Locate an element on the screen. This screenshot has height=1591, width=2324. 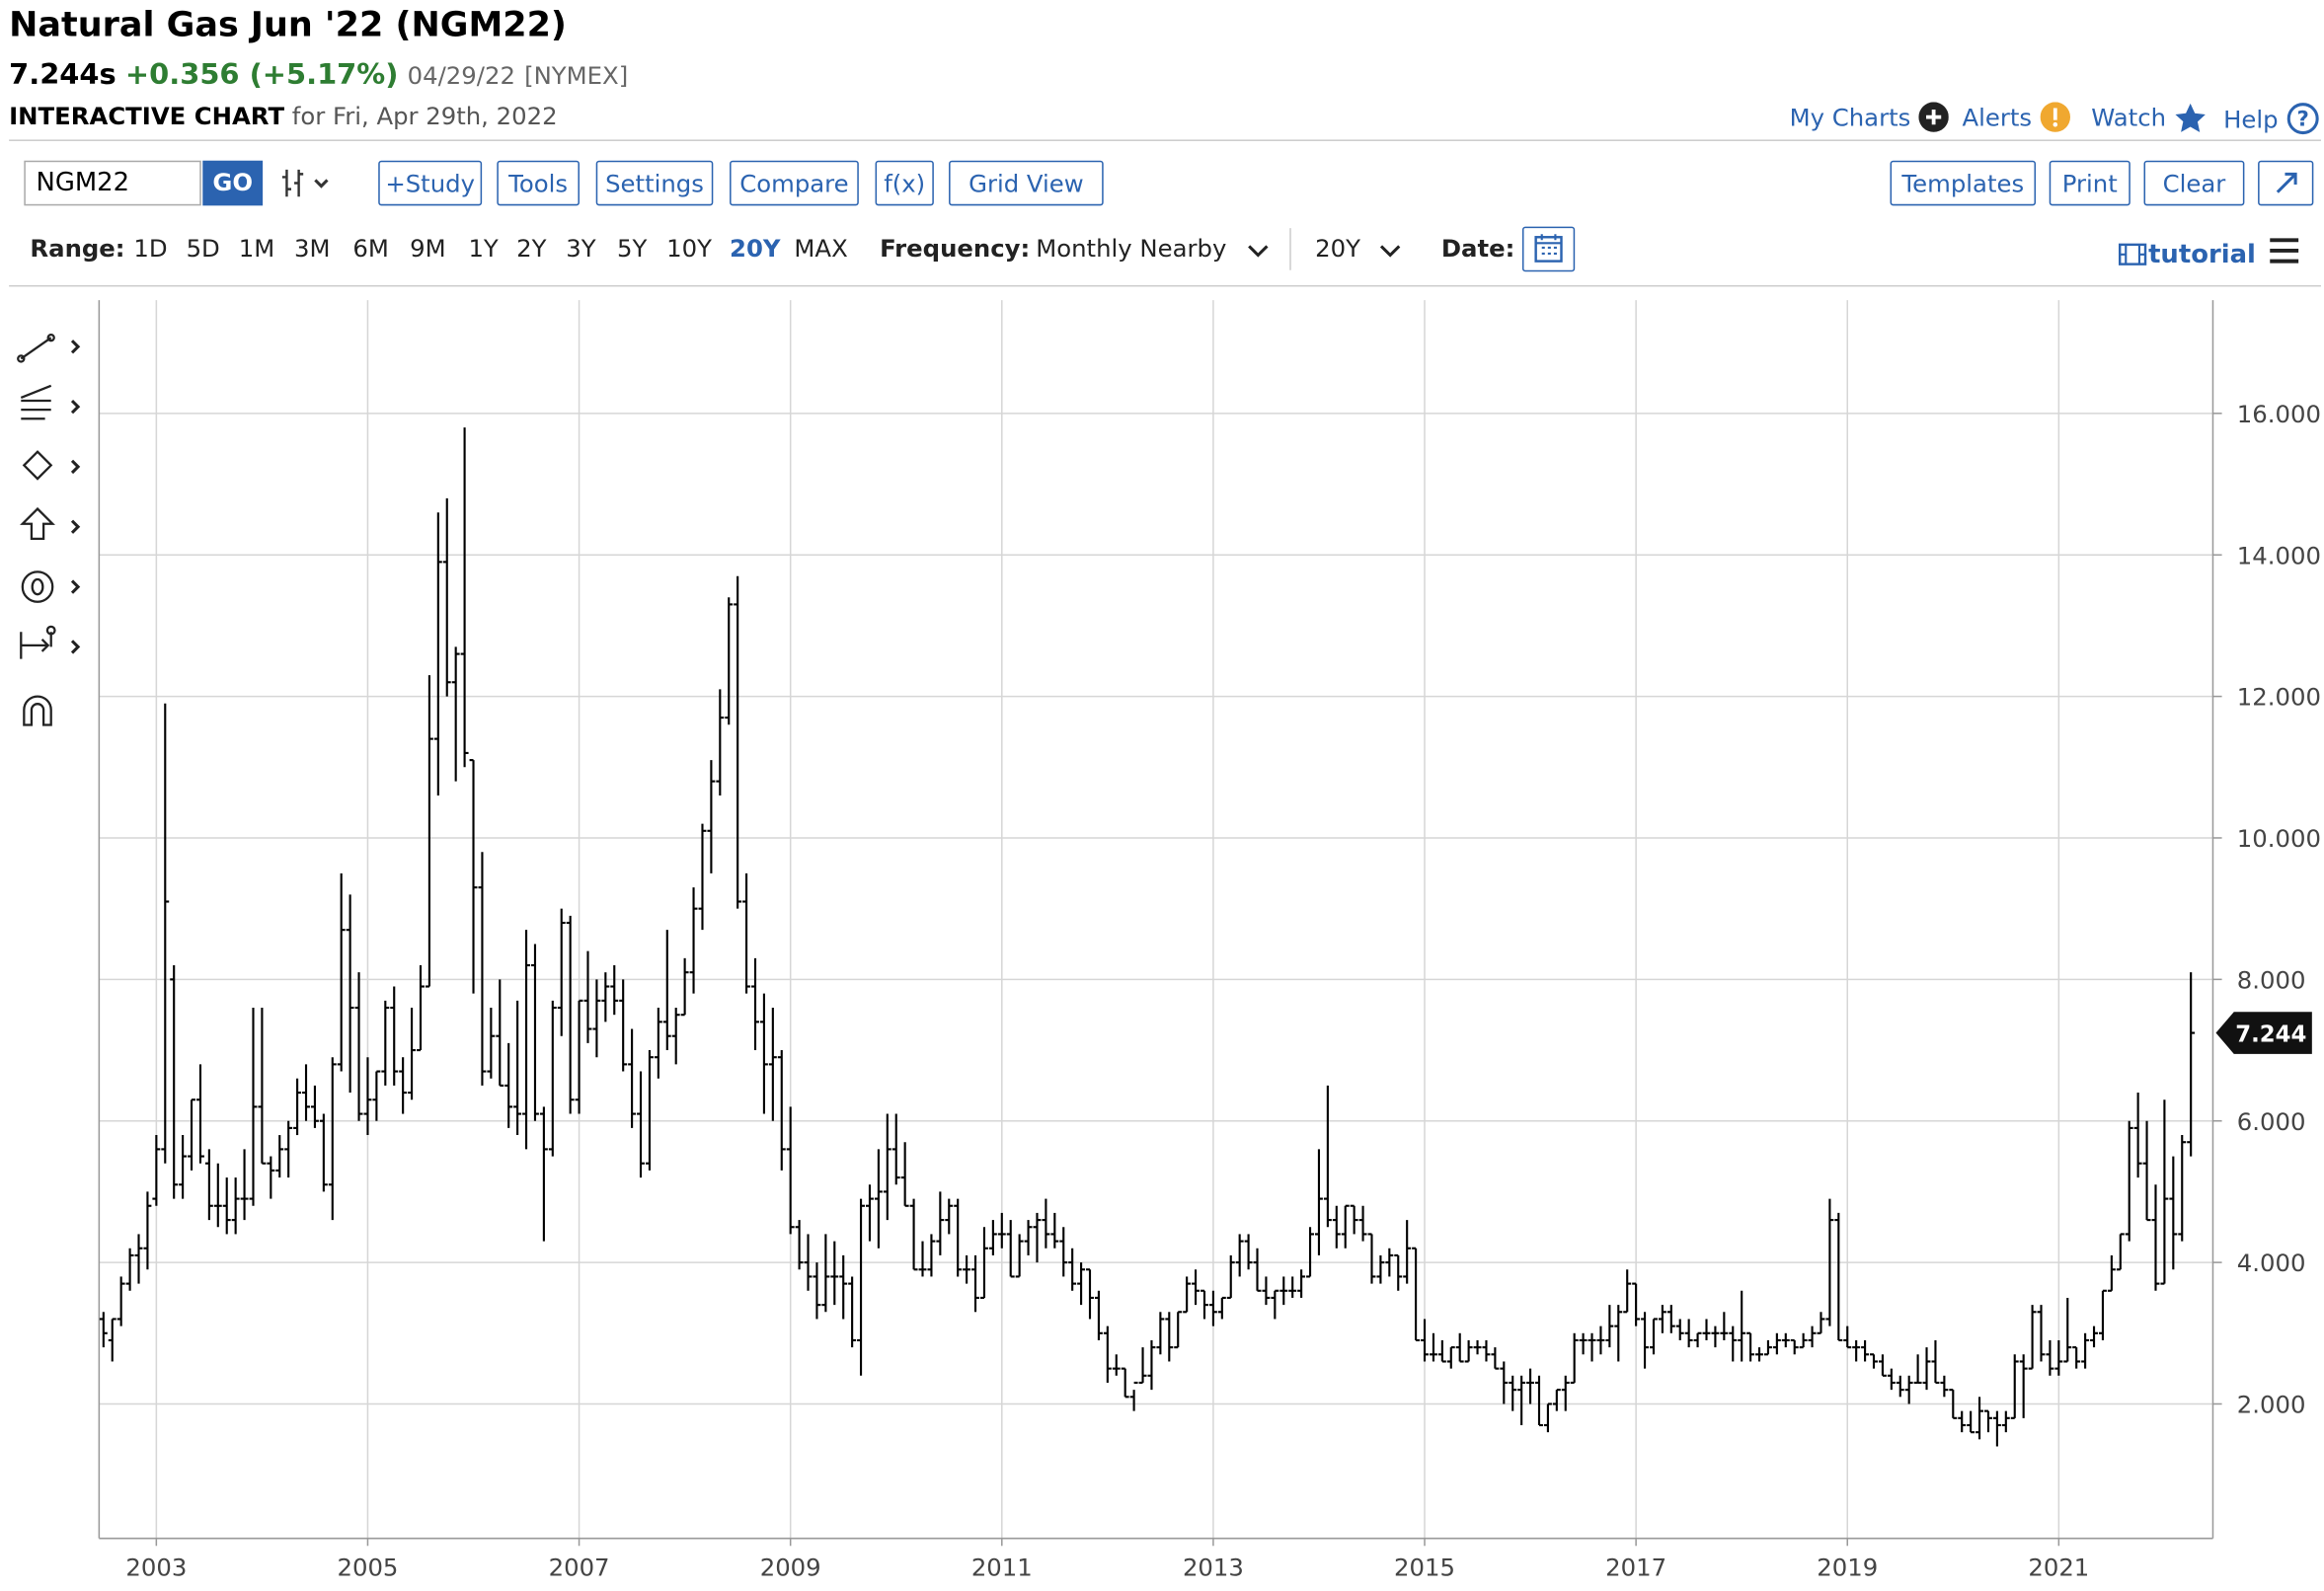
range-label: Range: is located at coordinates (77, 249).